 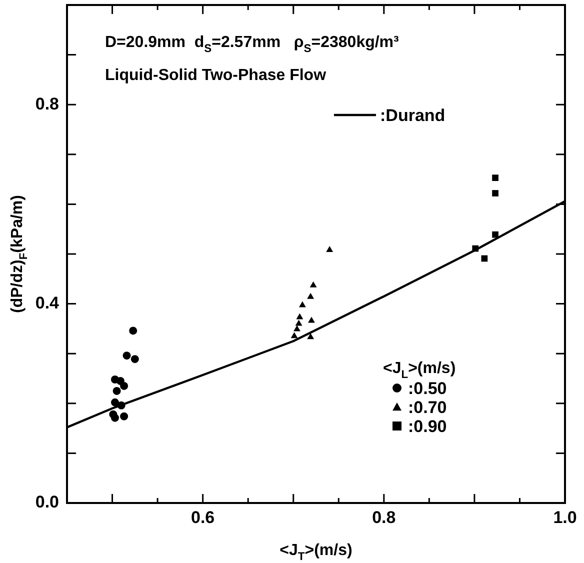 What do you see at coordinates (203, 518) in the screenshot?
I see `x-tick-label: 0.6` at bounding box center [203, 518].